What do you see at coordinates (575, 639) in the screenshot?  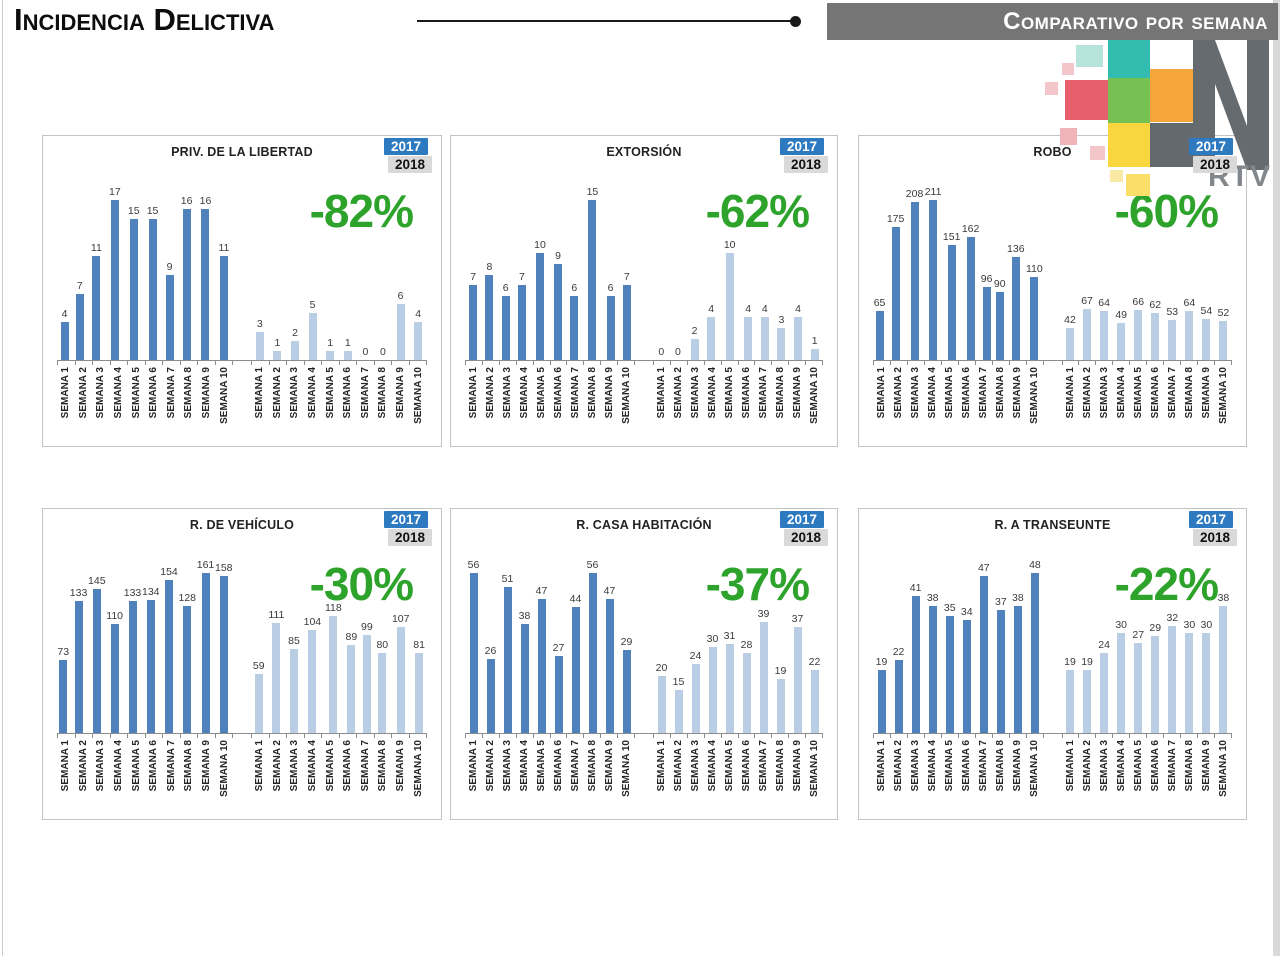 I see `bar-column: 44` at bounding box center [575, 639].